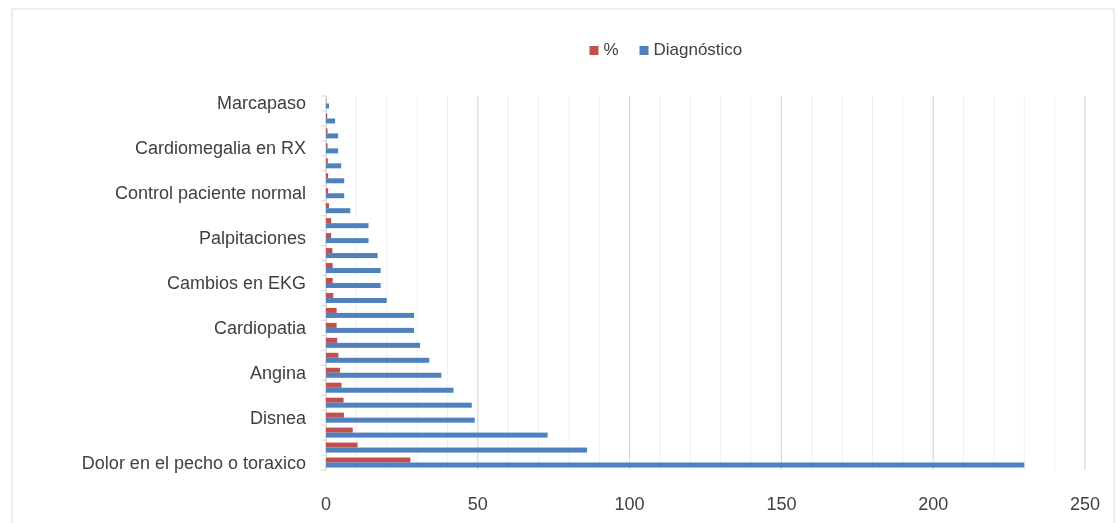 The width and height of the screenshot is (1118, 523). I want to click on legend-label: Diagnóstico, so click(698, 49).